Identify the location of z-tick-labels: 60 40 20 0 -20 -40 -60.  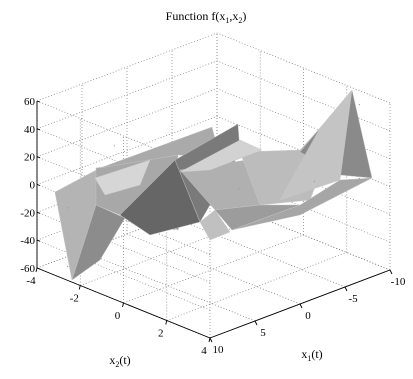
(30, 185).